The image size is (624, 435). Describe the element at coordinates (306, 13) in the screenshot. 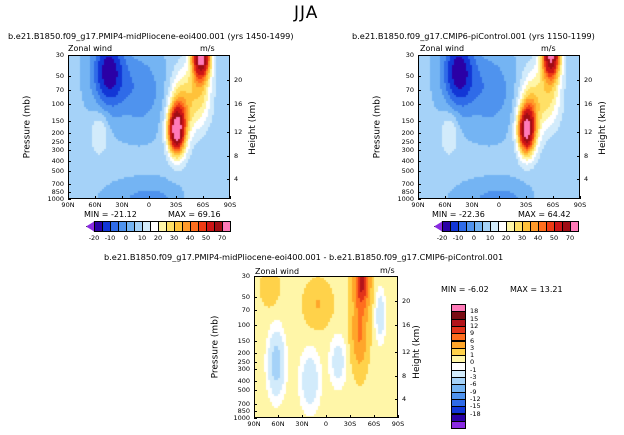

I see `figure-title: JJA` at that location.